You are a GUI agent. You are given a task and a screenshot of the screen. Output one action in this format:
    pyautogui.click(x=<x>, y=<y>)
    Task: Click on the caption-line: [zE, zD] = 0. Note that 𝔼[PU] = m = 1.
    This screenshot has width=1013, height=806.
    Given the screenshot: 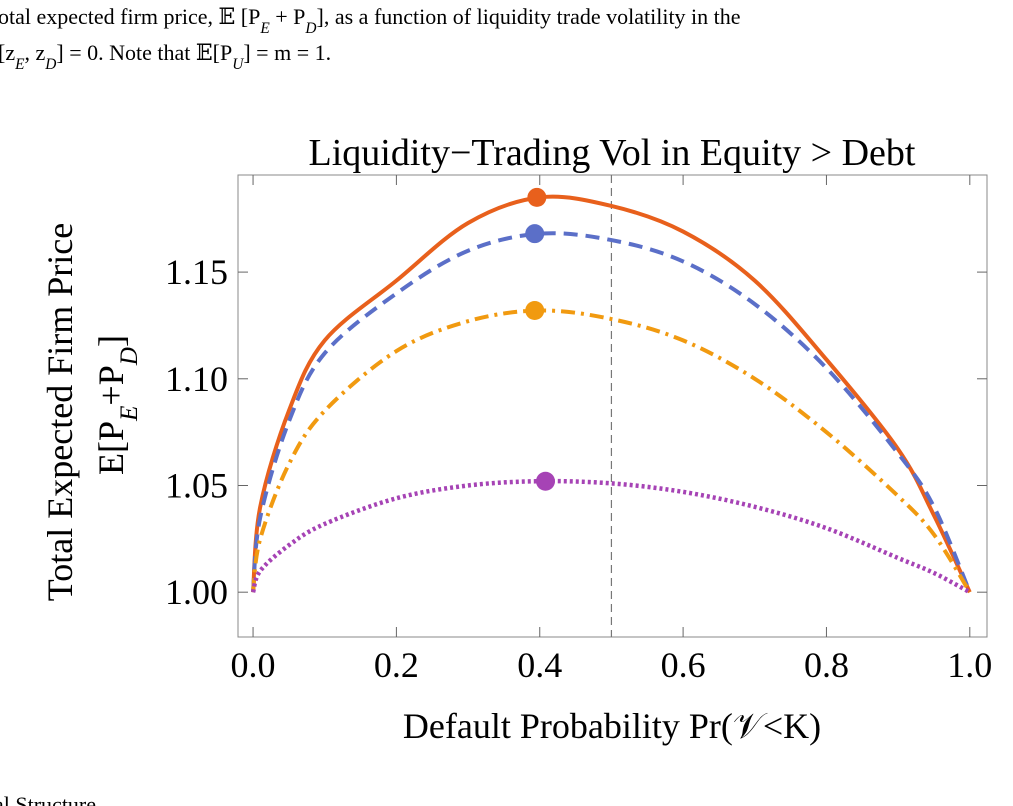 What is the action you would take?
    pyautogui.click(x=165, y=56)
    